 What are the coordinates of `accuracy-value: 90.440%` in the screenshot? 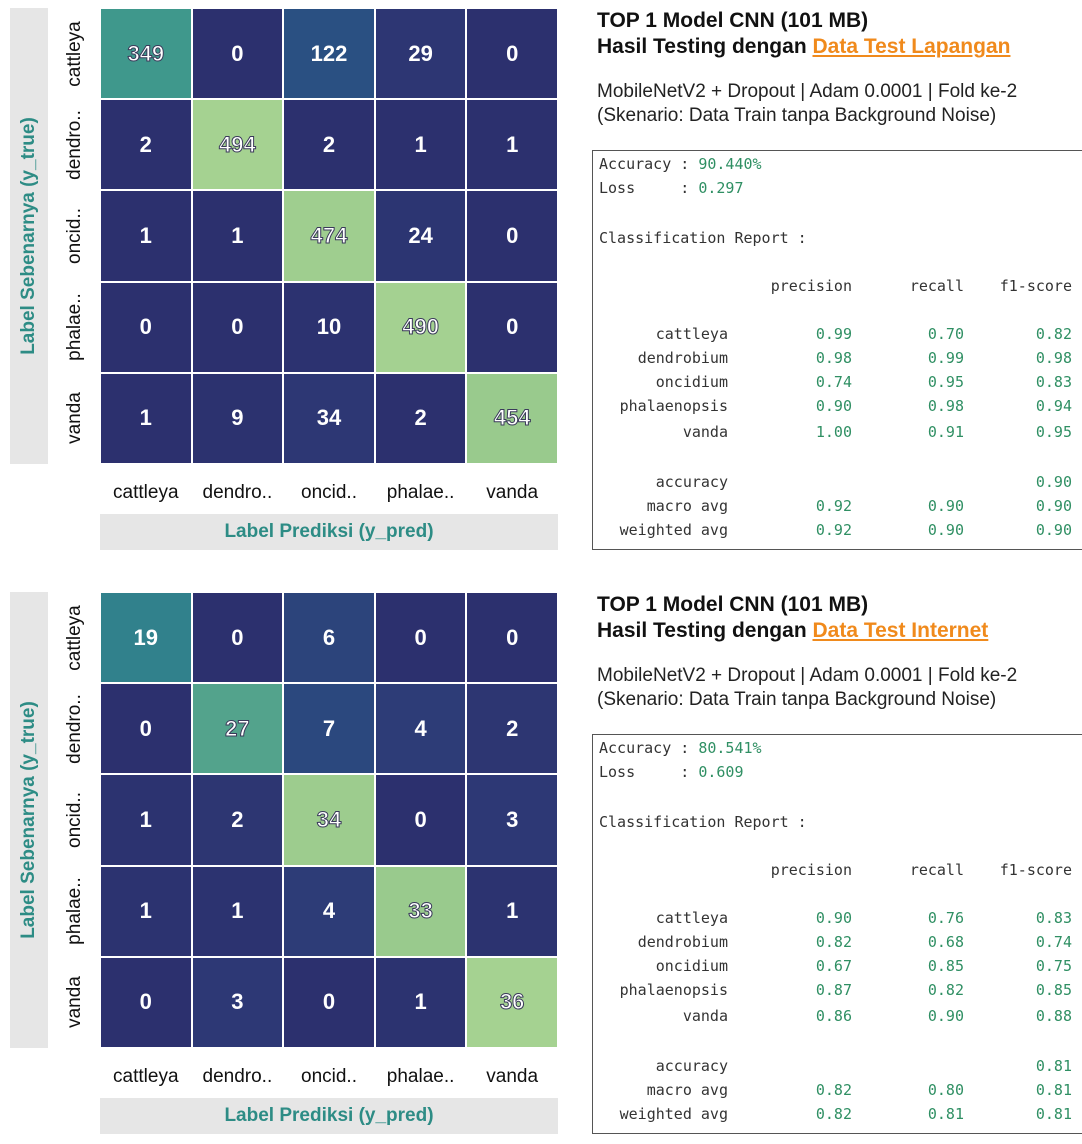 It's located at (730, 164).